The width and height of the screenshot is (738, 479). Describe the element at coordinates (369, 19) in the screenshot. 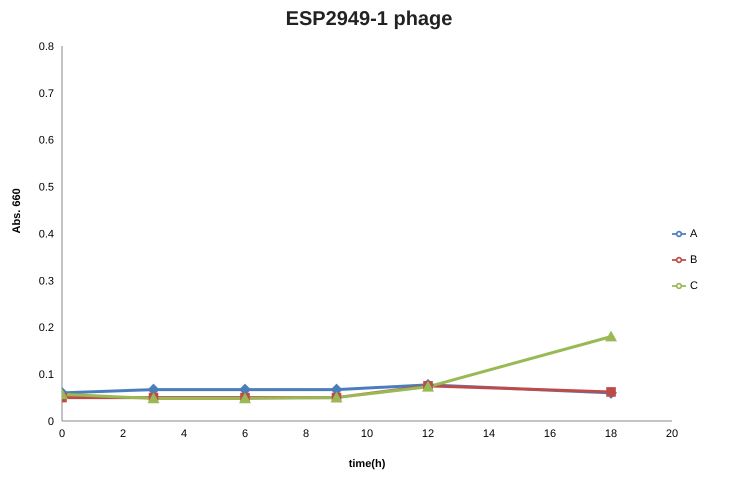

I see `chart-title: ESP2949-1 phage` at that location.